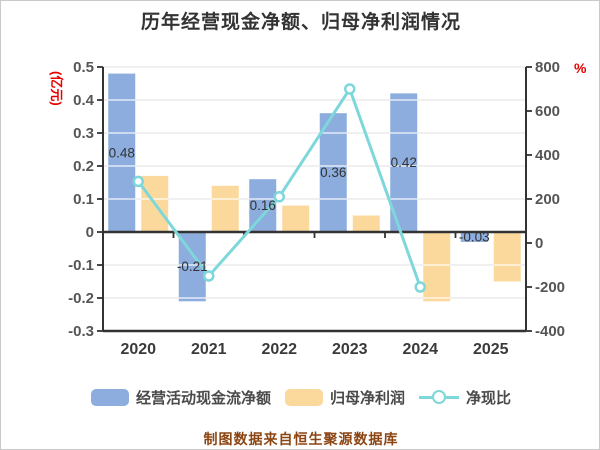 This screenshot has width=600, height=450. I want to click on x-axis-label: 2022, so click(279, 349).